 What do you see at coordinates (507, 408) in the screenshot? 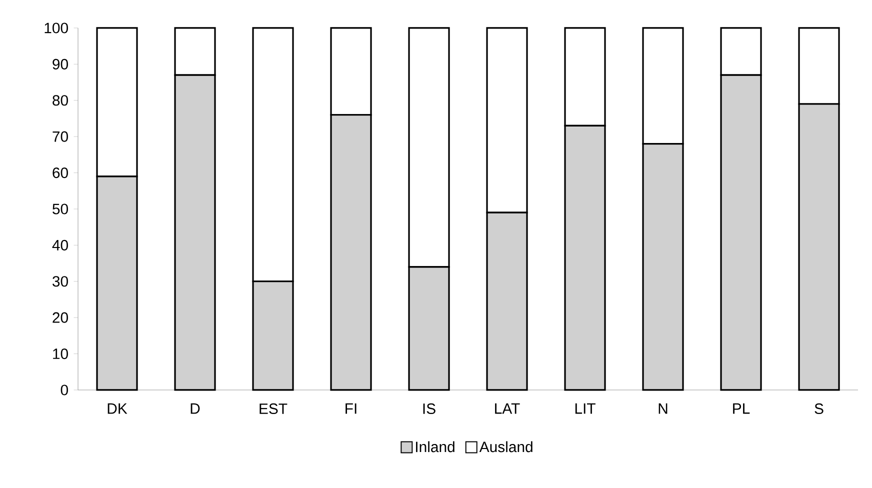
I see `x-tick-label: LAT` at bounding box center [507, 408].